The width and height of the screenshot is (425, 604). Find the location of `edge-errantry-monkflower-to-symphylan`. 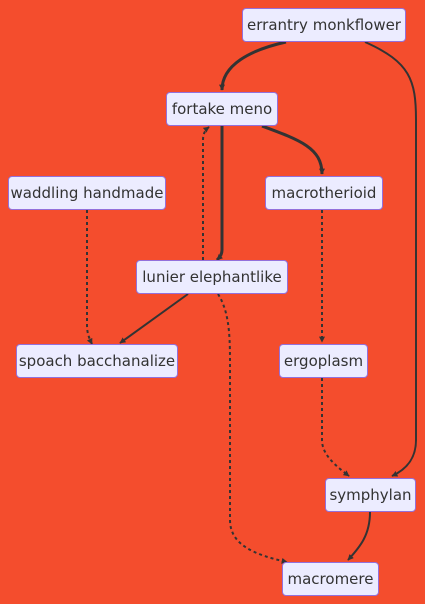

edge-errantry-monkflower-to-symphylan is located at coordinates (390, 259).